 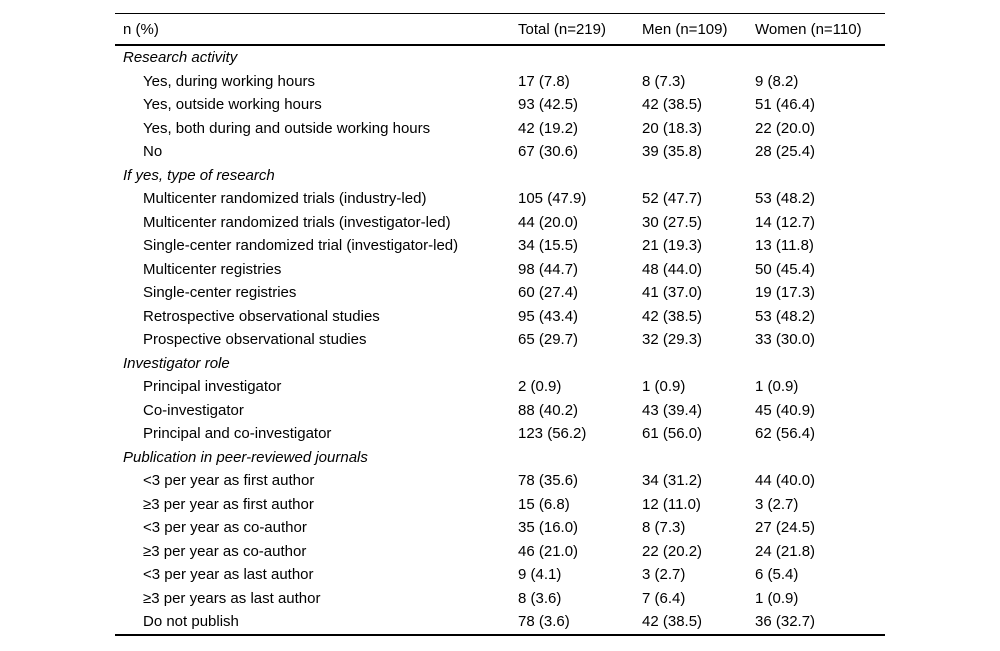 I want to click on cell-women: 62 (56.4), so click(x=785, y=434).